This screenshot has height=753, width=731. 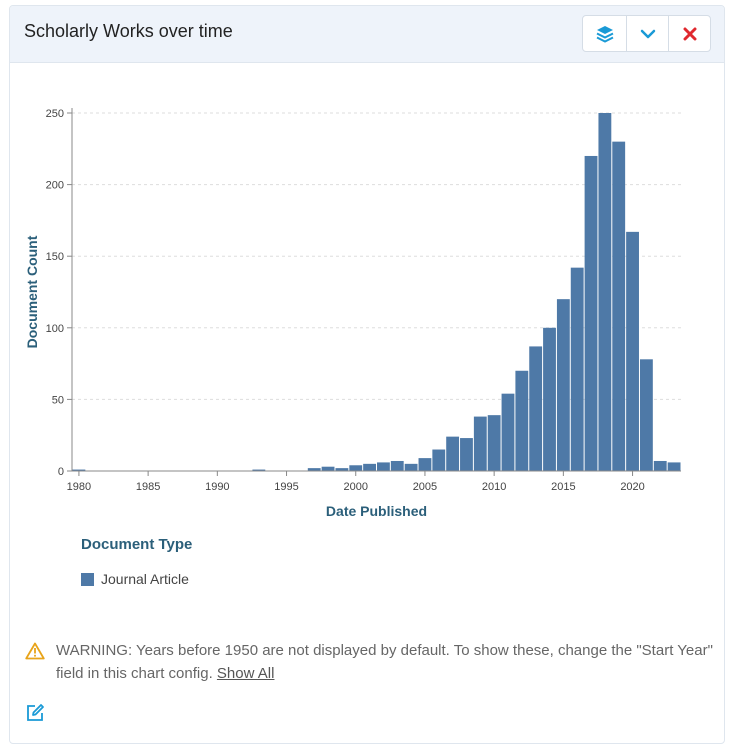 What do you see at coordinates (32, 291) in the screenshot?
I see `y-axis-title: Document Count` at bounding box center [32, 291].